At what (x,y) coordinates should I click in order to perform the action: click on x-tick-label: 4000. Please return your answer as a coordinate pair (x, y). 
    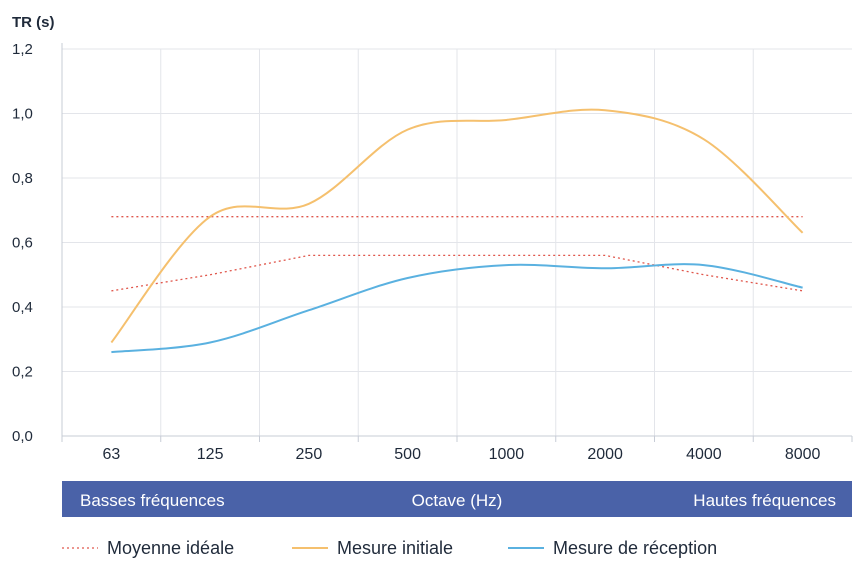
    Looking at the image, I should click on (704, 454).